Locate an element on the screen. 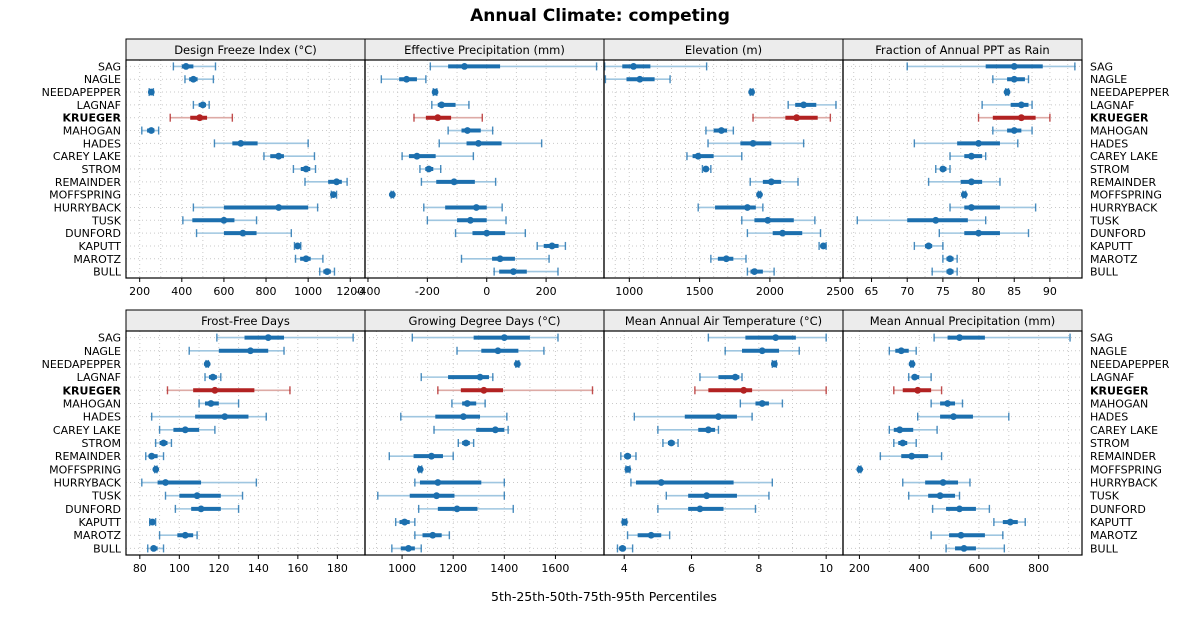 The height and width of the screenshot is (625, 1200). x-tick-label: 2500 is located at coordinates (840, 291).